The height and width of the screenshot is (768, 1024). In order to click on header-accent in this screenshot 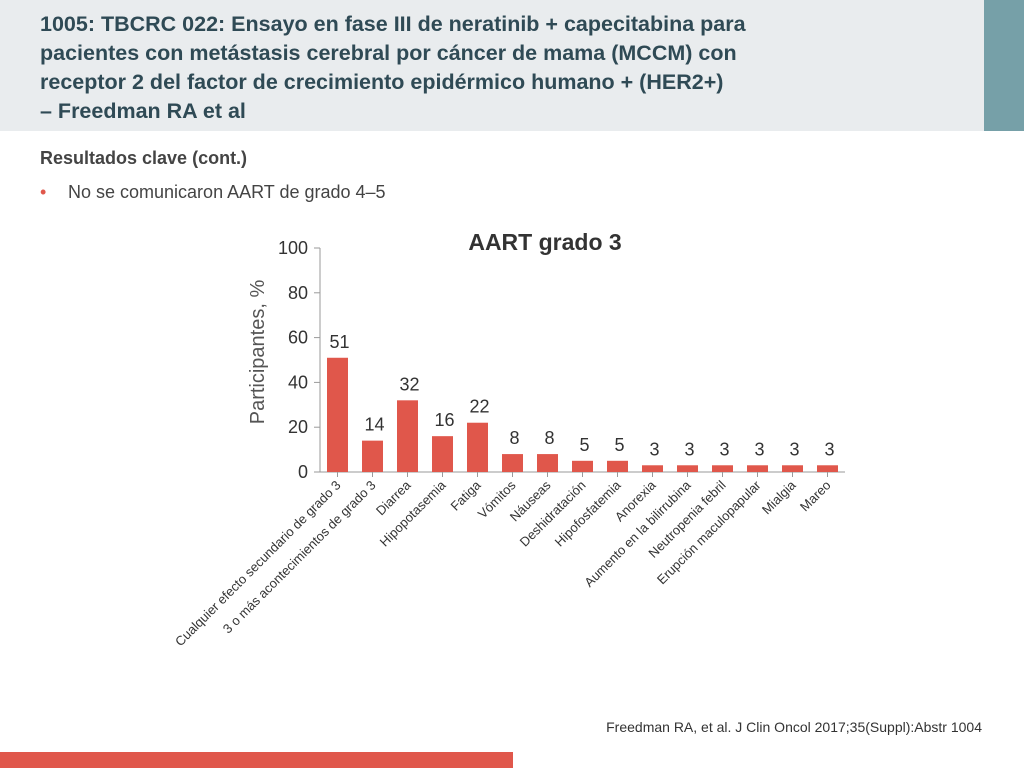, I will do `click(1004, 65)`.